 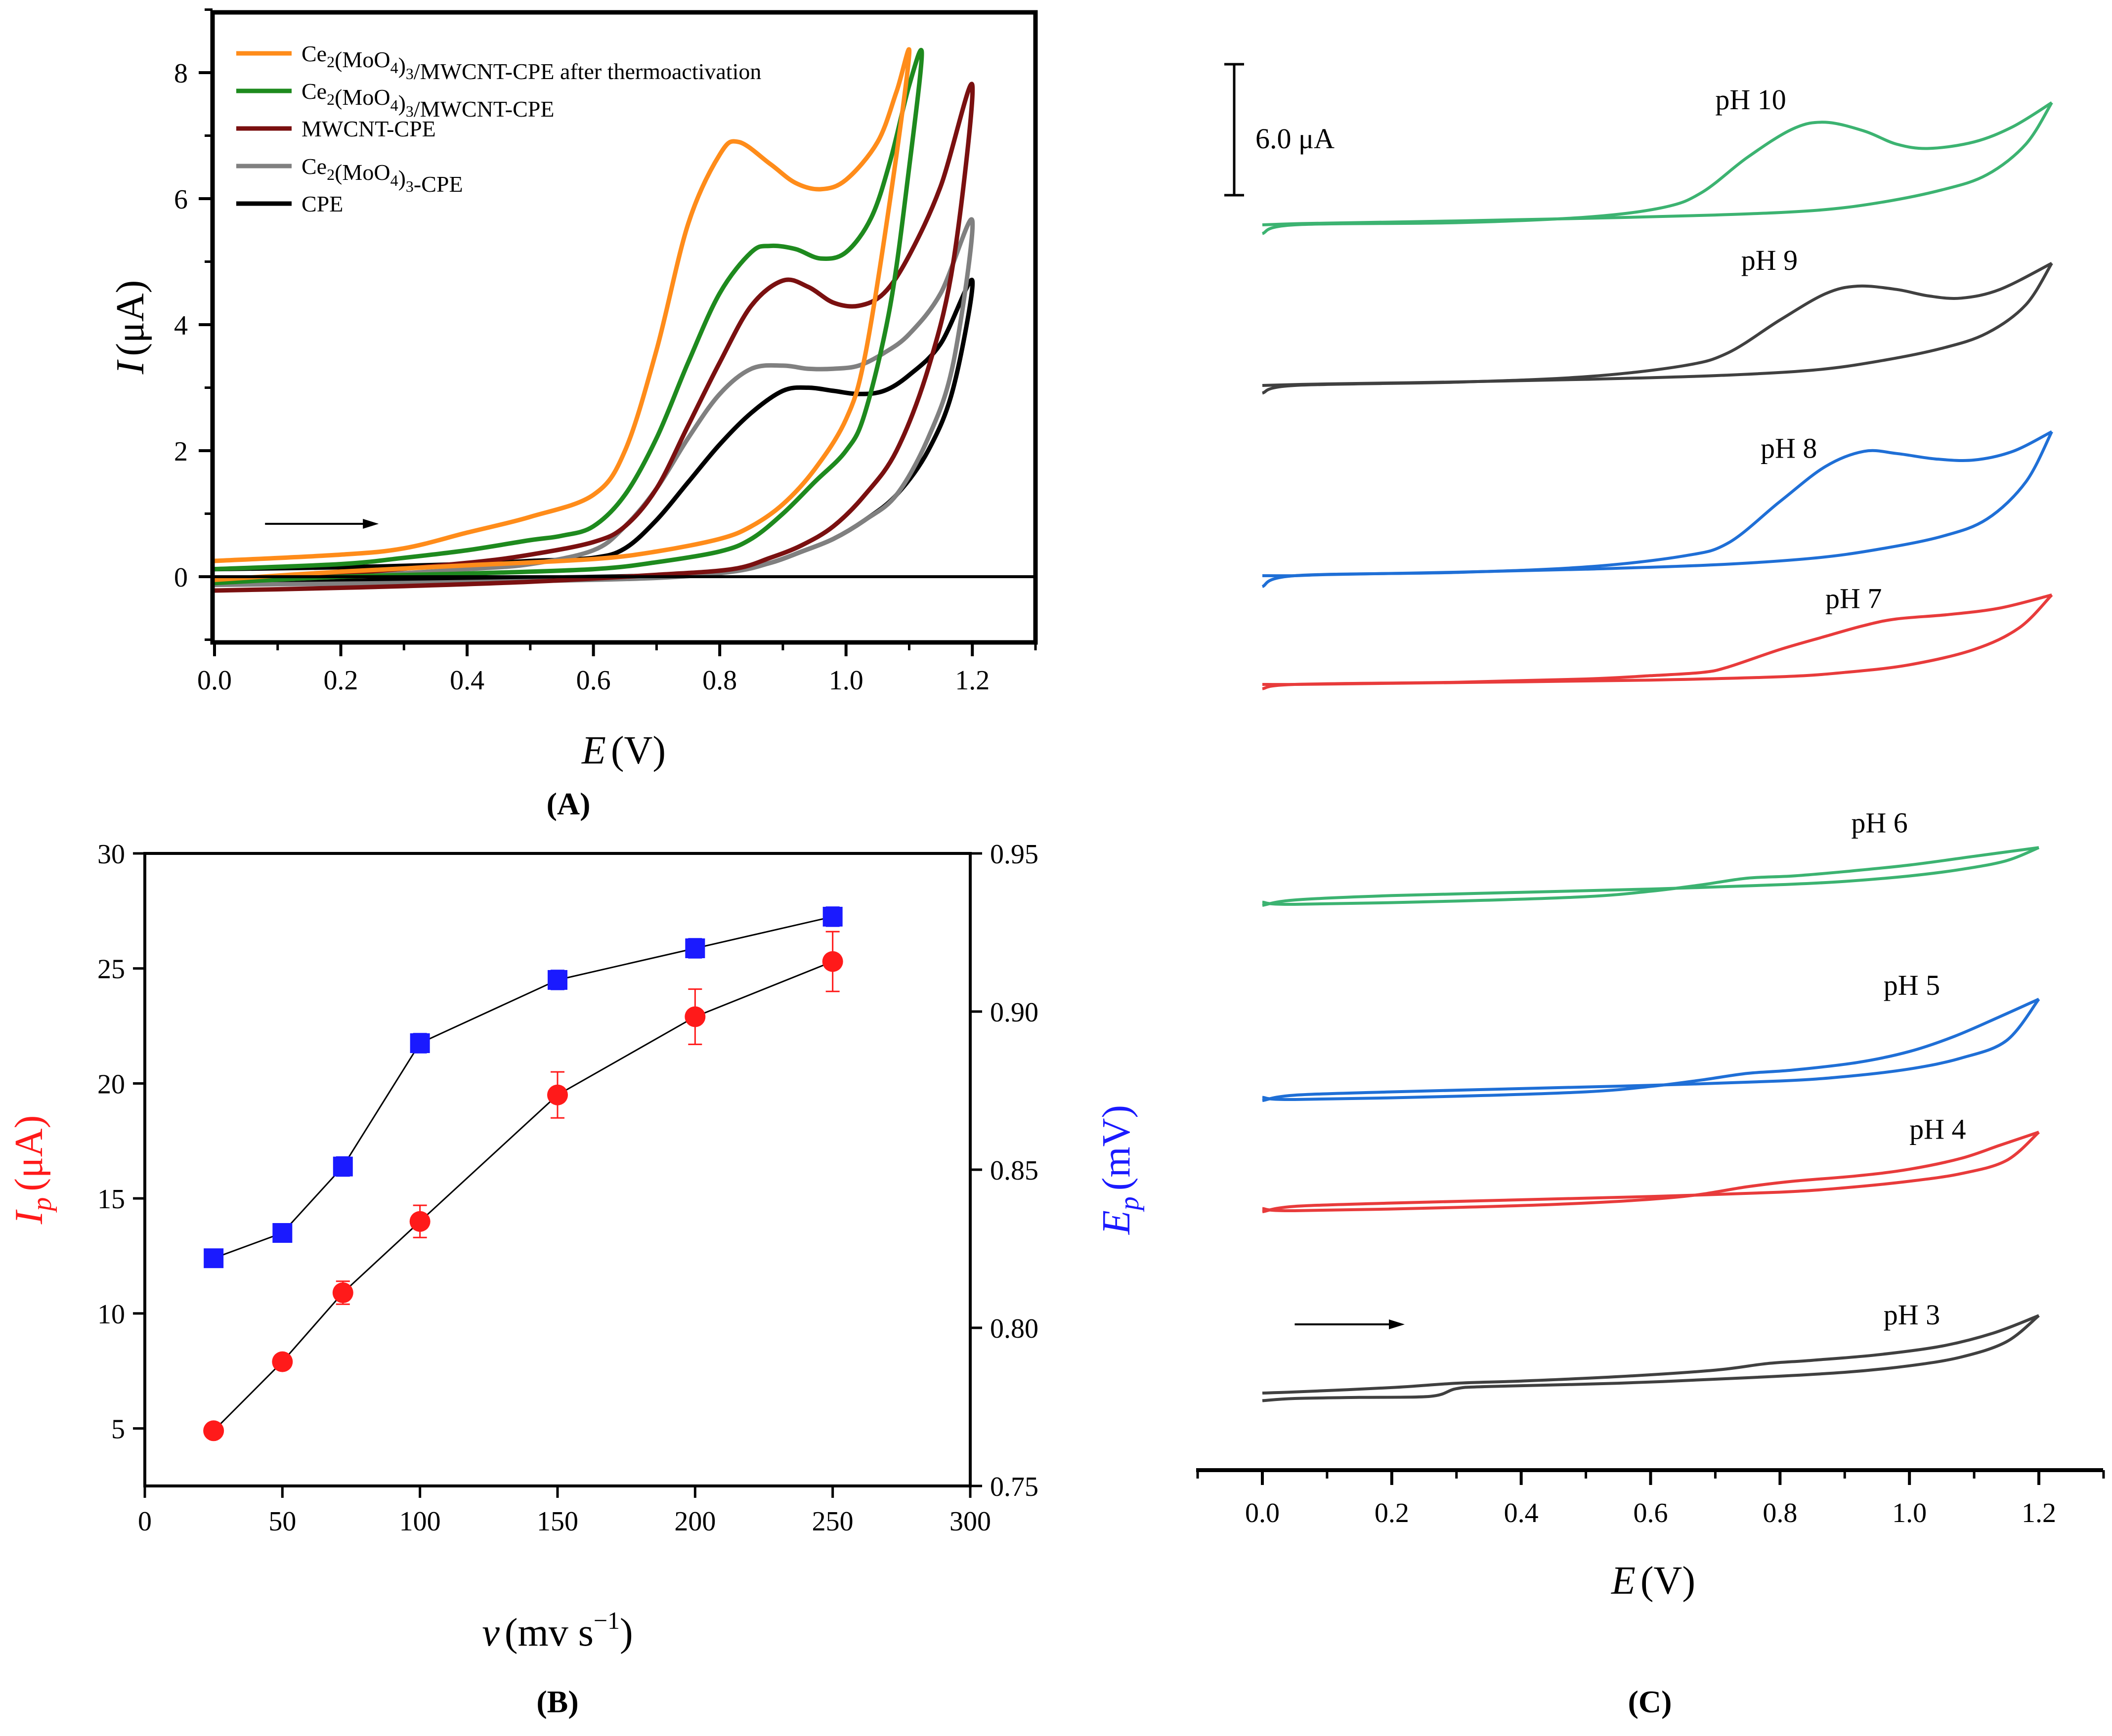 I want to click on panel-b-left-axis-title: Ip (μA), so click(x=32, y=1170).